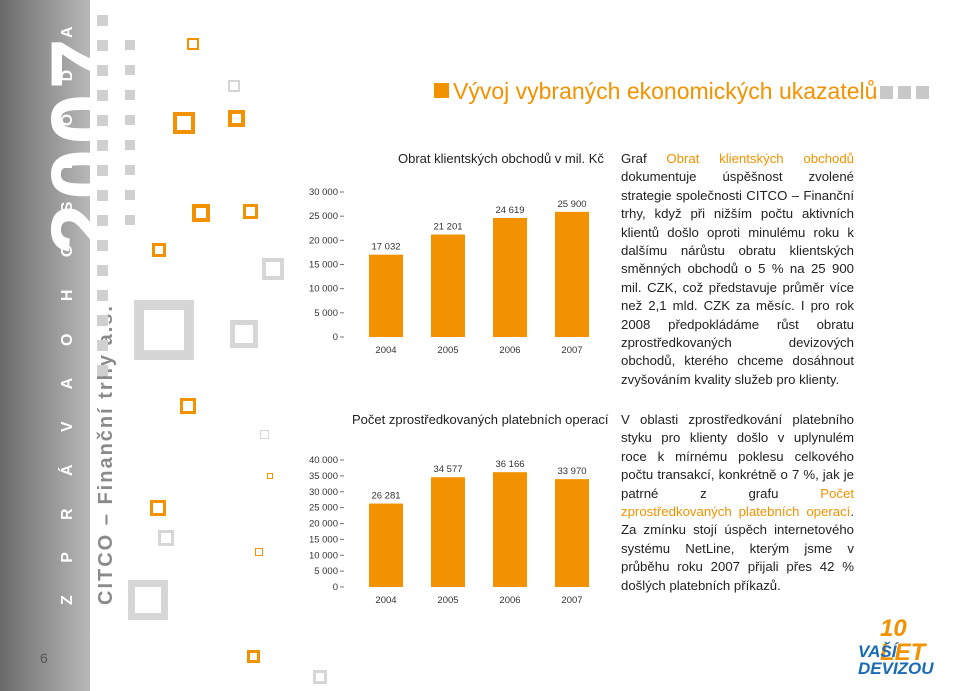 The width and height of the screenshot is (960, 691). Describe the element at coordinates (571, 204) in the screenshot. I see `turnover-data-label: 25 900` at that location.